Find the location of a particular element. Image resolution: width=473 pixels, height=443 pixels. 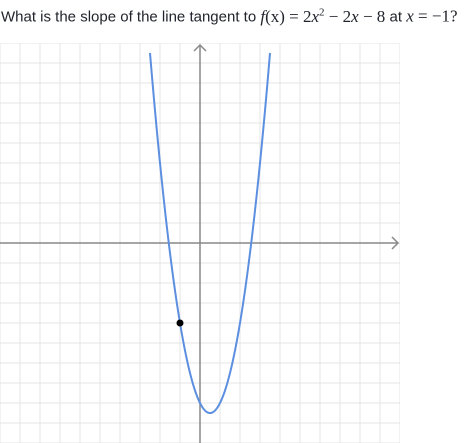

function-tail: − 8 is located at coordinates (372, 16).